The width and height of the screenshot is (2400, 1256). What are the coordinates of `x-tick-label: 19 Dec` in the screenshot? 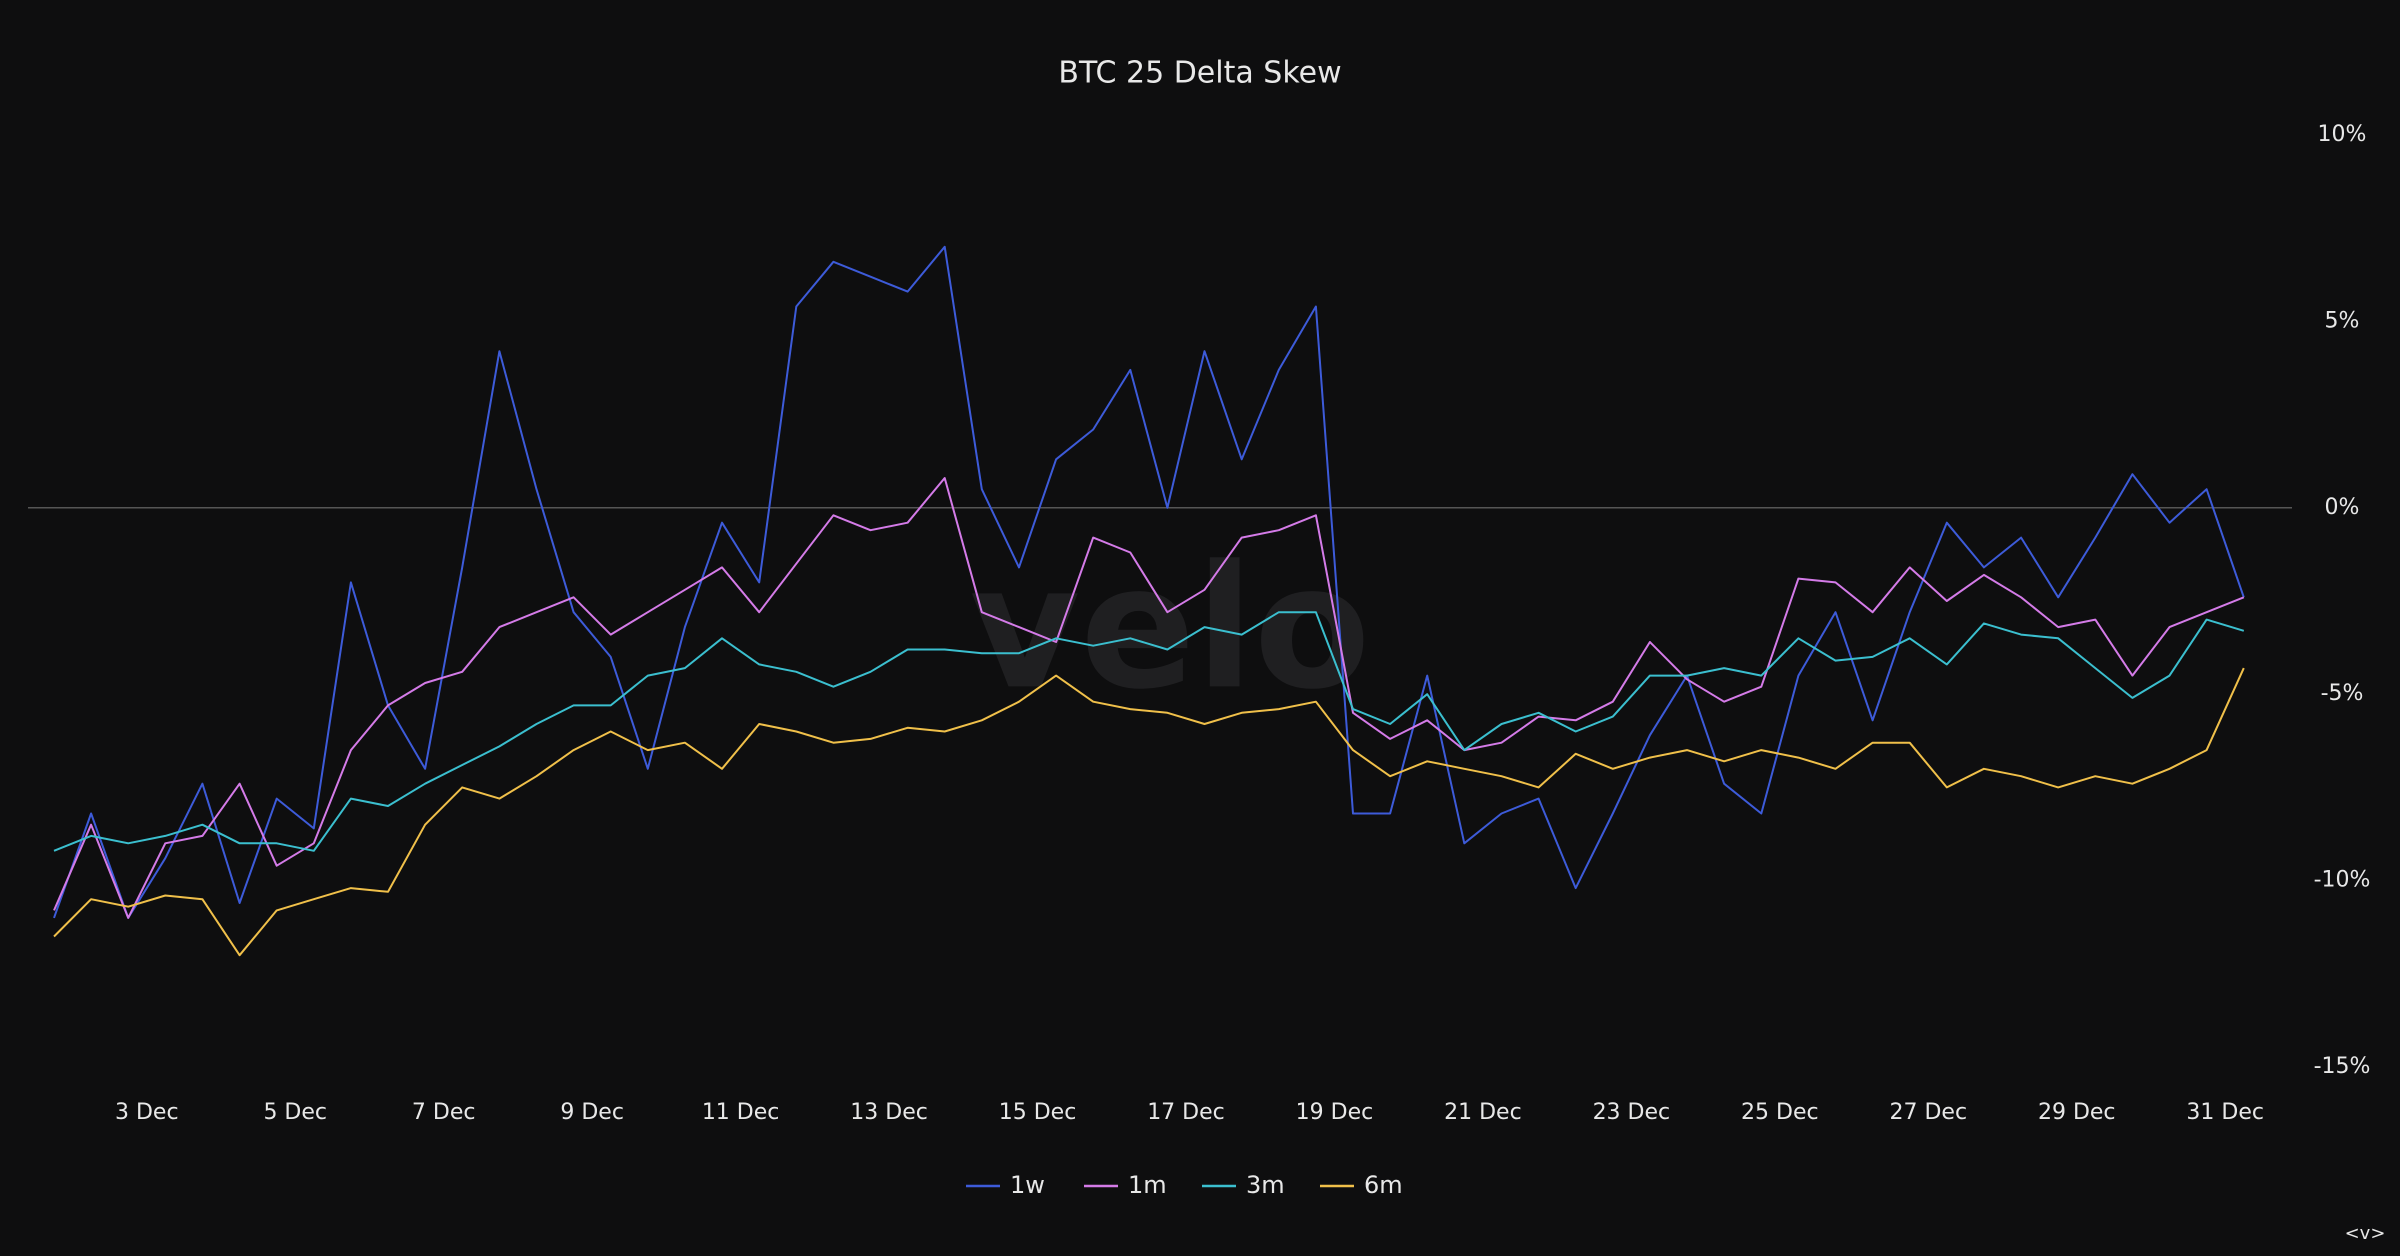 It's located at (1335, 1112).